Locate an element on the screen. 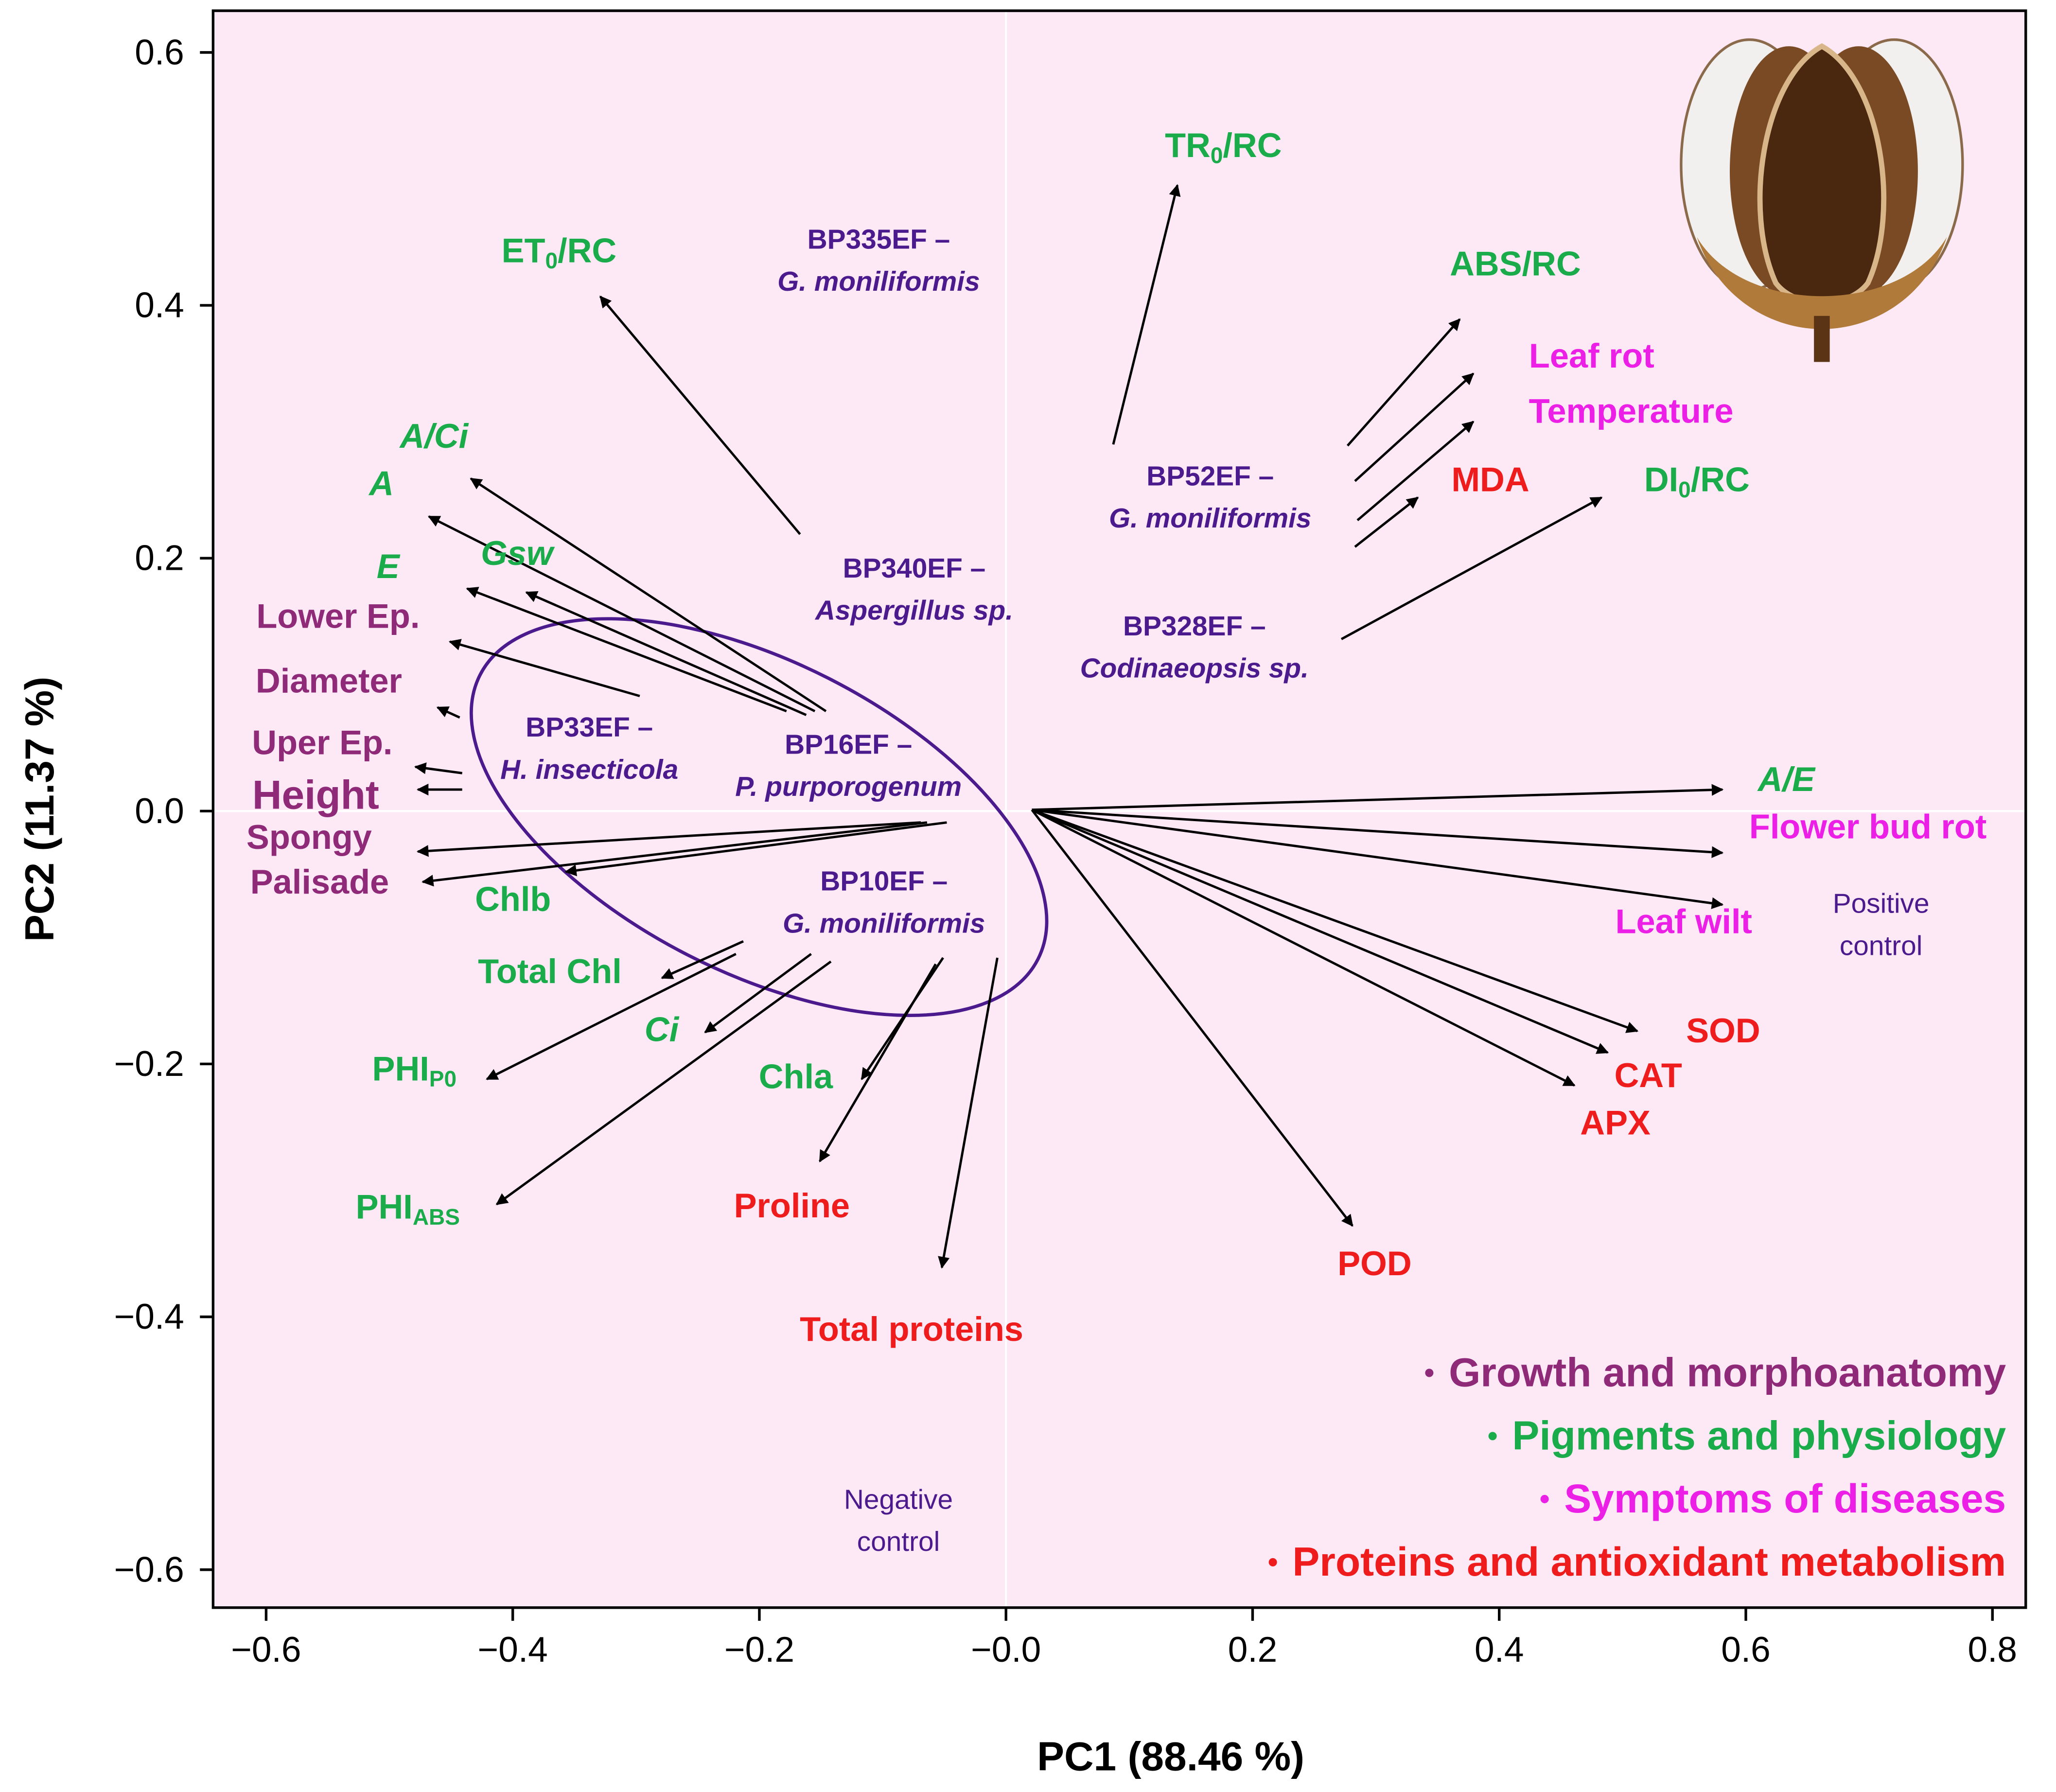  y-tick-label: 0.2 is located at coordinates (159, 558).